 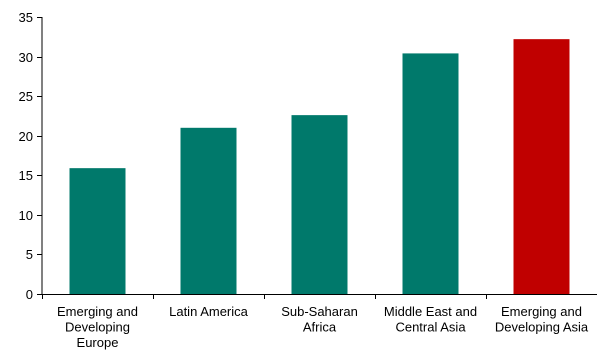 I want to click on category-label: Emerging and Developing Europe, so click(x=97, y=327).